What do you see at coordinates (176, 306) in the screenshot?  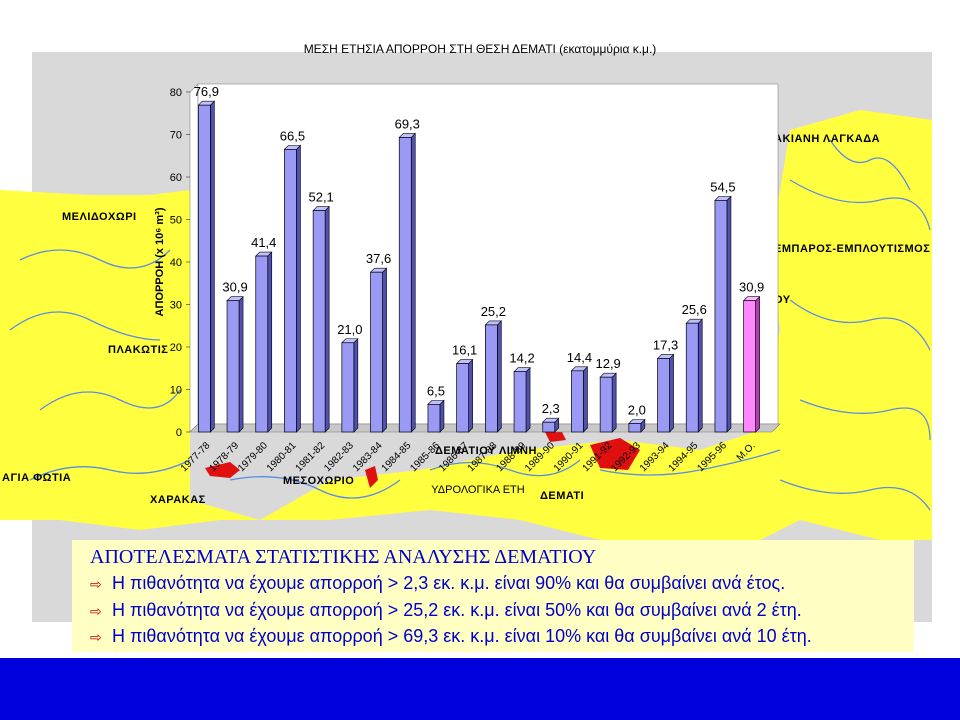 I see `y-tick-label: 30` at bounding box center [176, 306].